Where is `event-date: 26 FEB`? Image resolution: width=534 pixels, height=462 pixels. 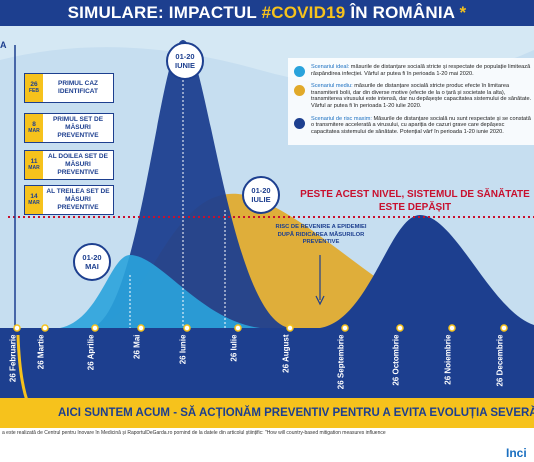 event-date: 26 FEB is located at coordinates (34, 88).